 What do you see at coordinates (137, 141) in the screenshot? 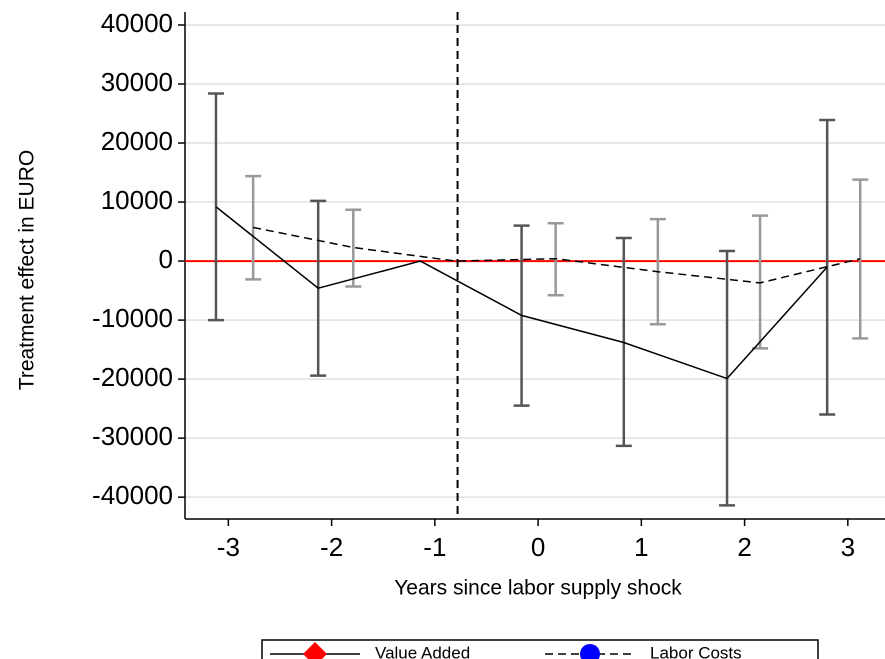
I see `y-tick-label: 20000` at bounding box center [137, 141].